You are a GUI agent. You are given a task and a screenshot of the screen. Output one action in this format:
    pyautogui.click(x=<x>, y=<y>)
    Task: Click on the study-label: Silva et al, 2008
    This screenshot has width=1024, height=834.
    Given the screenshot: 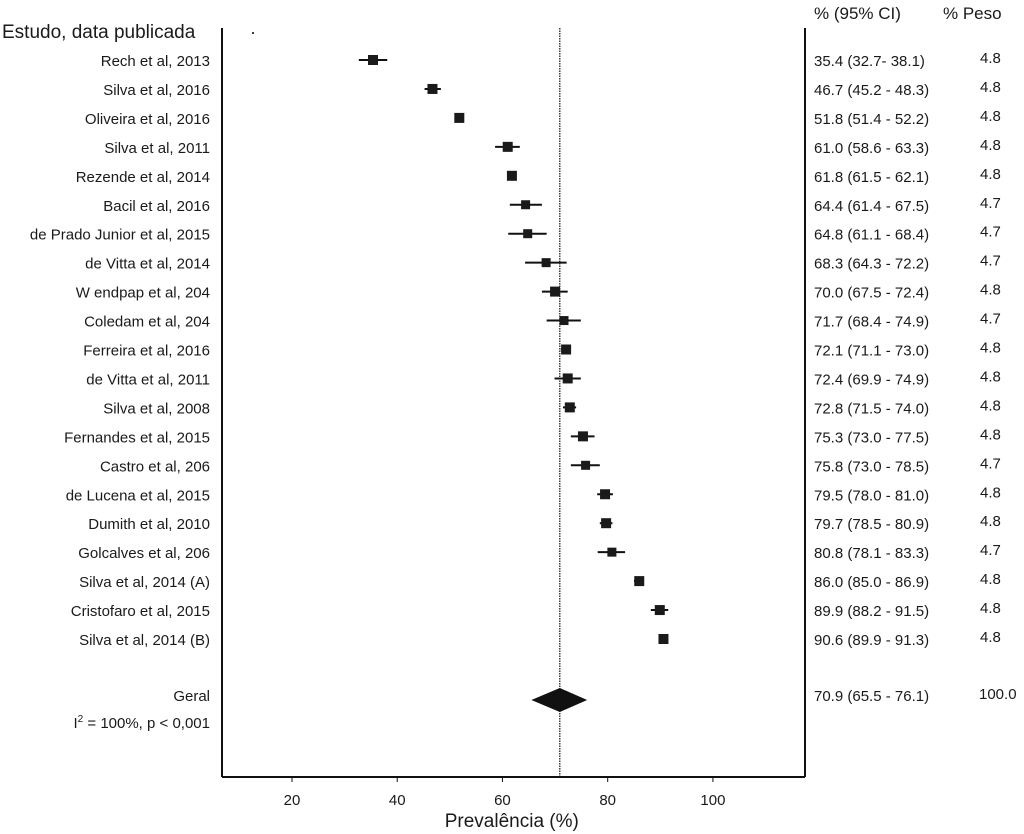 What is the action you would take?
    pyautogui.click(x=156, y=408)
    